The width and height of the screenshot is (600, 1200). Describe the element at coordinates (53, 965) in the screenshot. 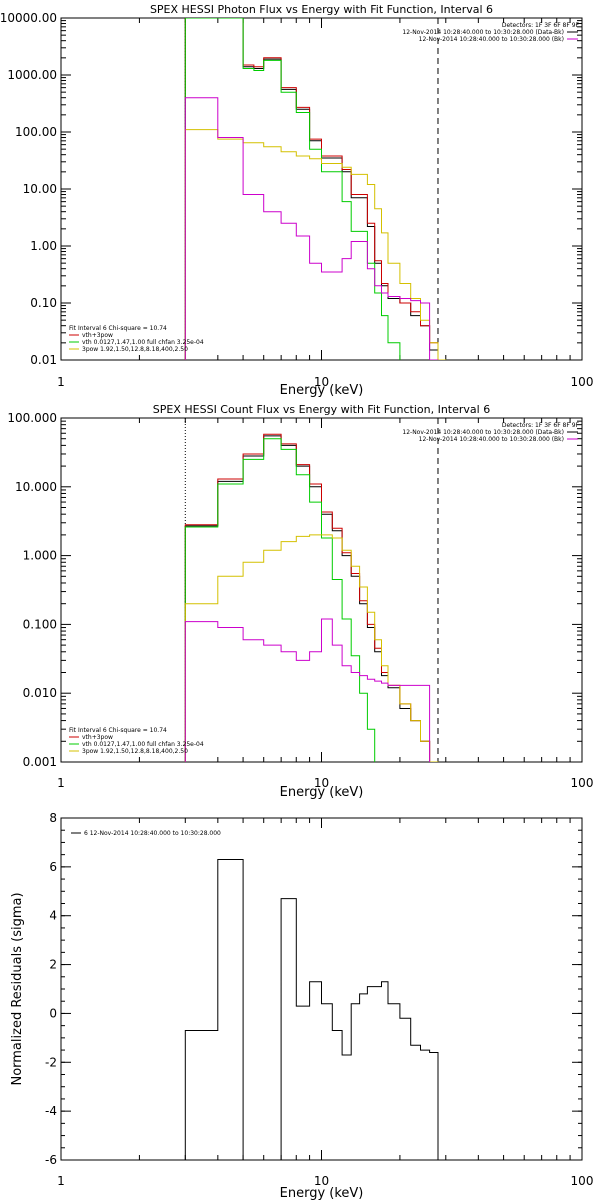

I see `panel3-y-tick-label: 2` at that location.